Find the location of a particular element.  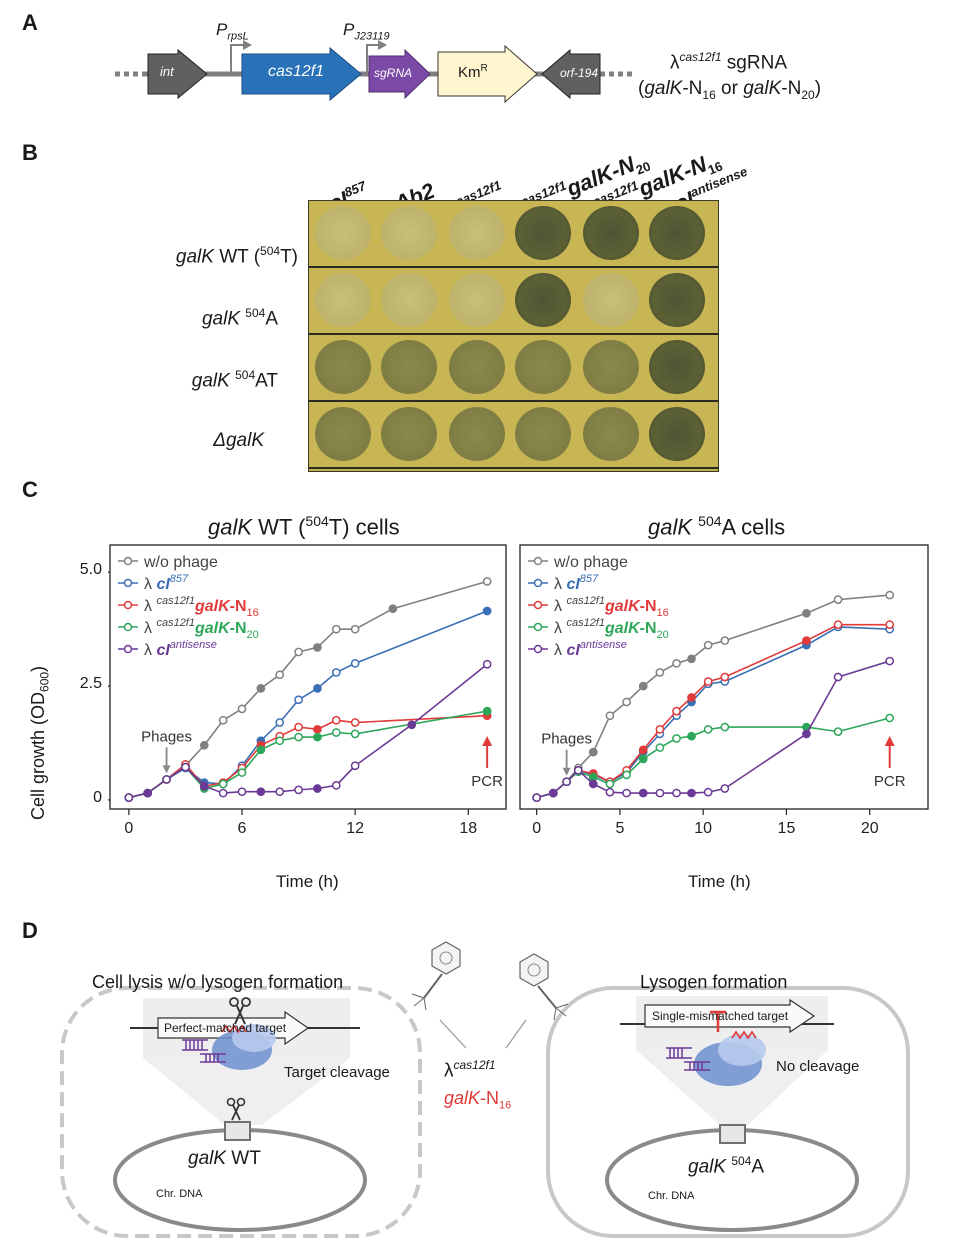

panel-label-b: B is located at coordinates (30, 152).